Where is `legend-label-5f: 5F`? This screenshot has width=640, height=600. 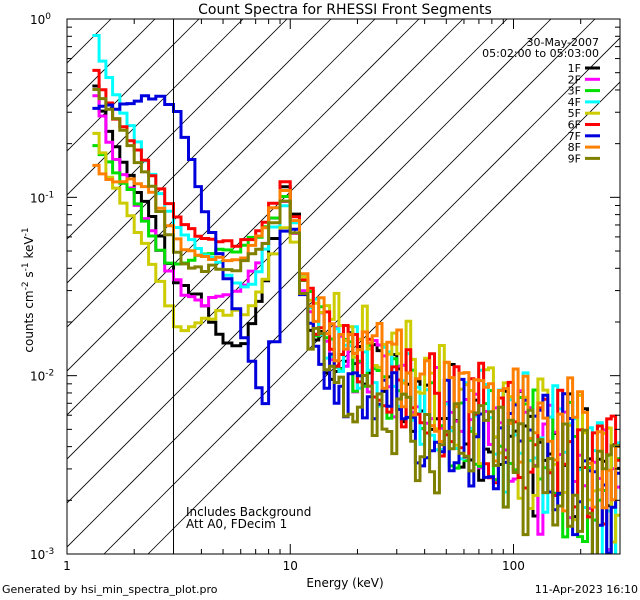
legend-label-5f: 5F is located at coordinates (574, 113).